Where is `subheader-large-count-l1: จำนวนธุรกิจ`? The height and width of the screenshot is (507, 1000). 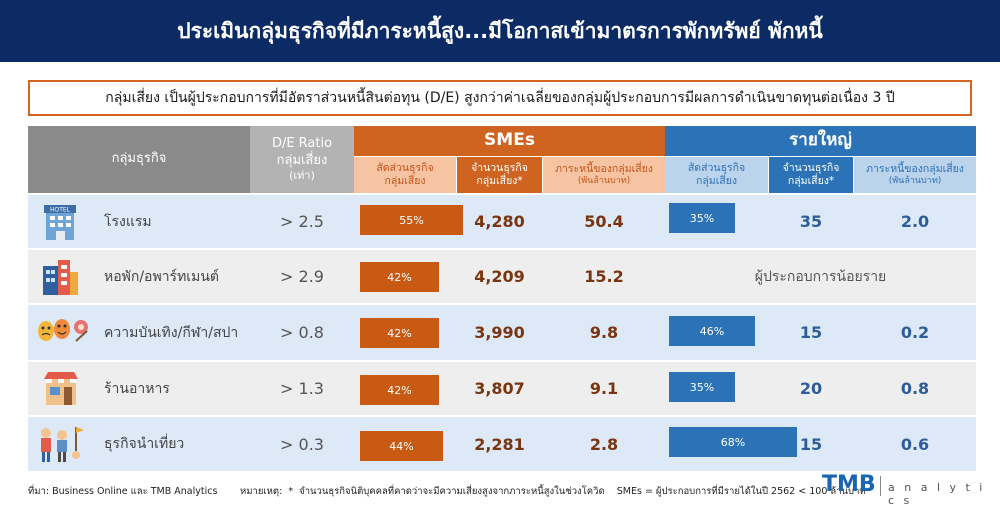
subheader-large-count-l1: จำนวนธุรกิจ is located at coordinates (811, 167).